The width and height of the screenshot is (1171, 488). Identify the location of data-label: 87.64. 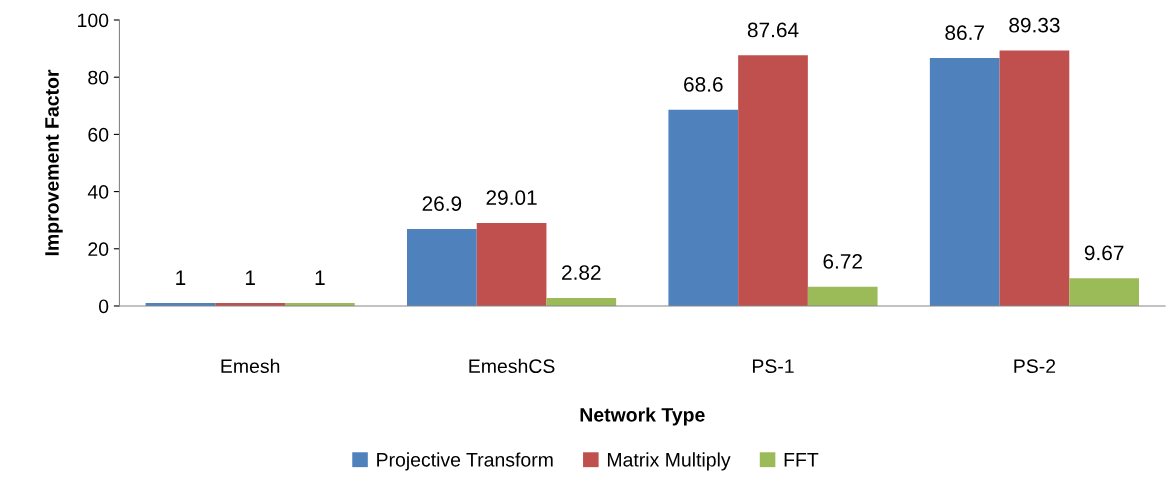
(773, 30).